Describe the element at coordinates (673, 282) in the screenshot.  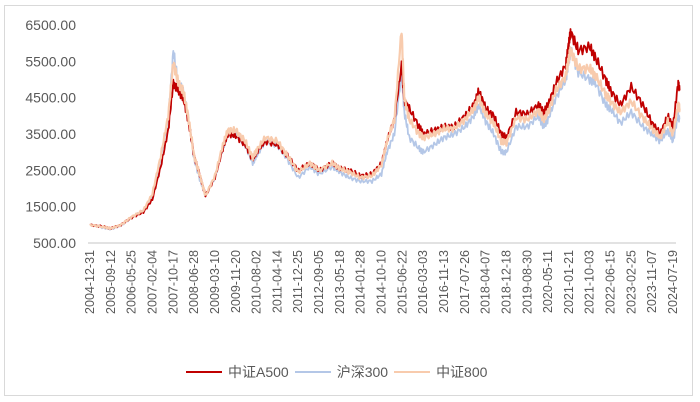
I see `x-tick-label: 2024-07-19` at that location.